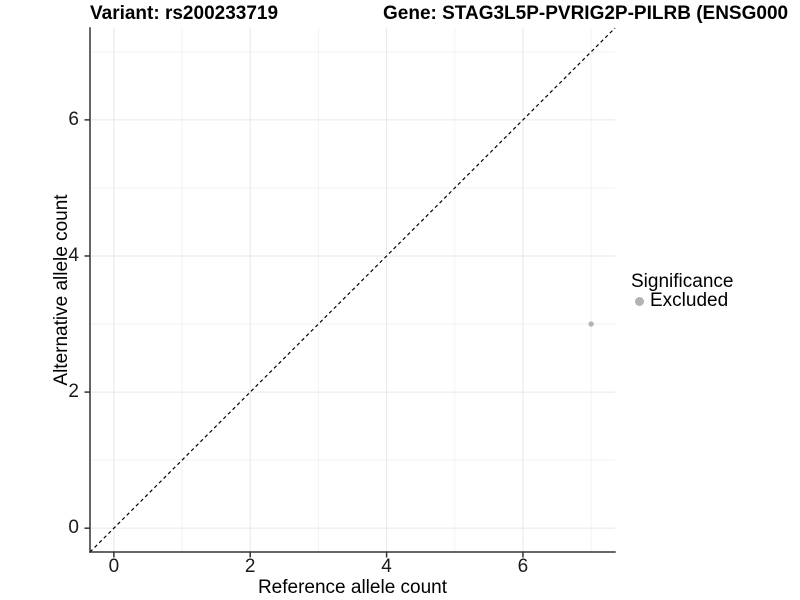 Image resolution: width=800 pixels, height=600 pixels. I want to click on data-point, so click(591, 324).